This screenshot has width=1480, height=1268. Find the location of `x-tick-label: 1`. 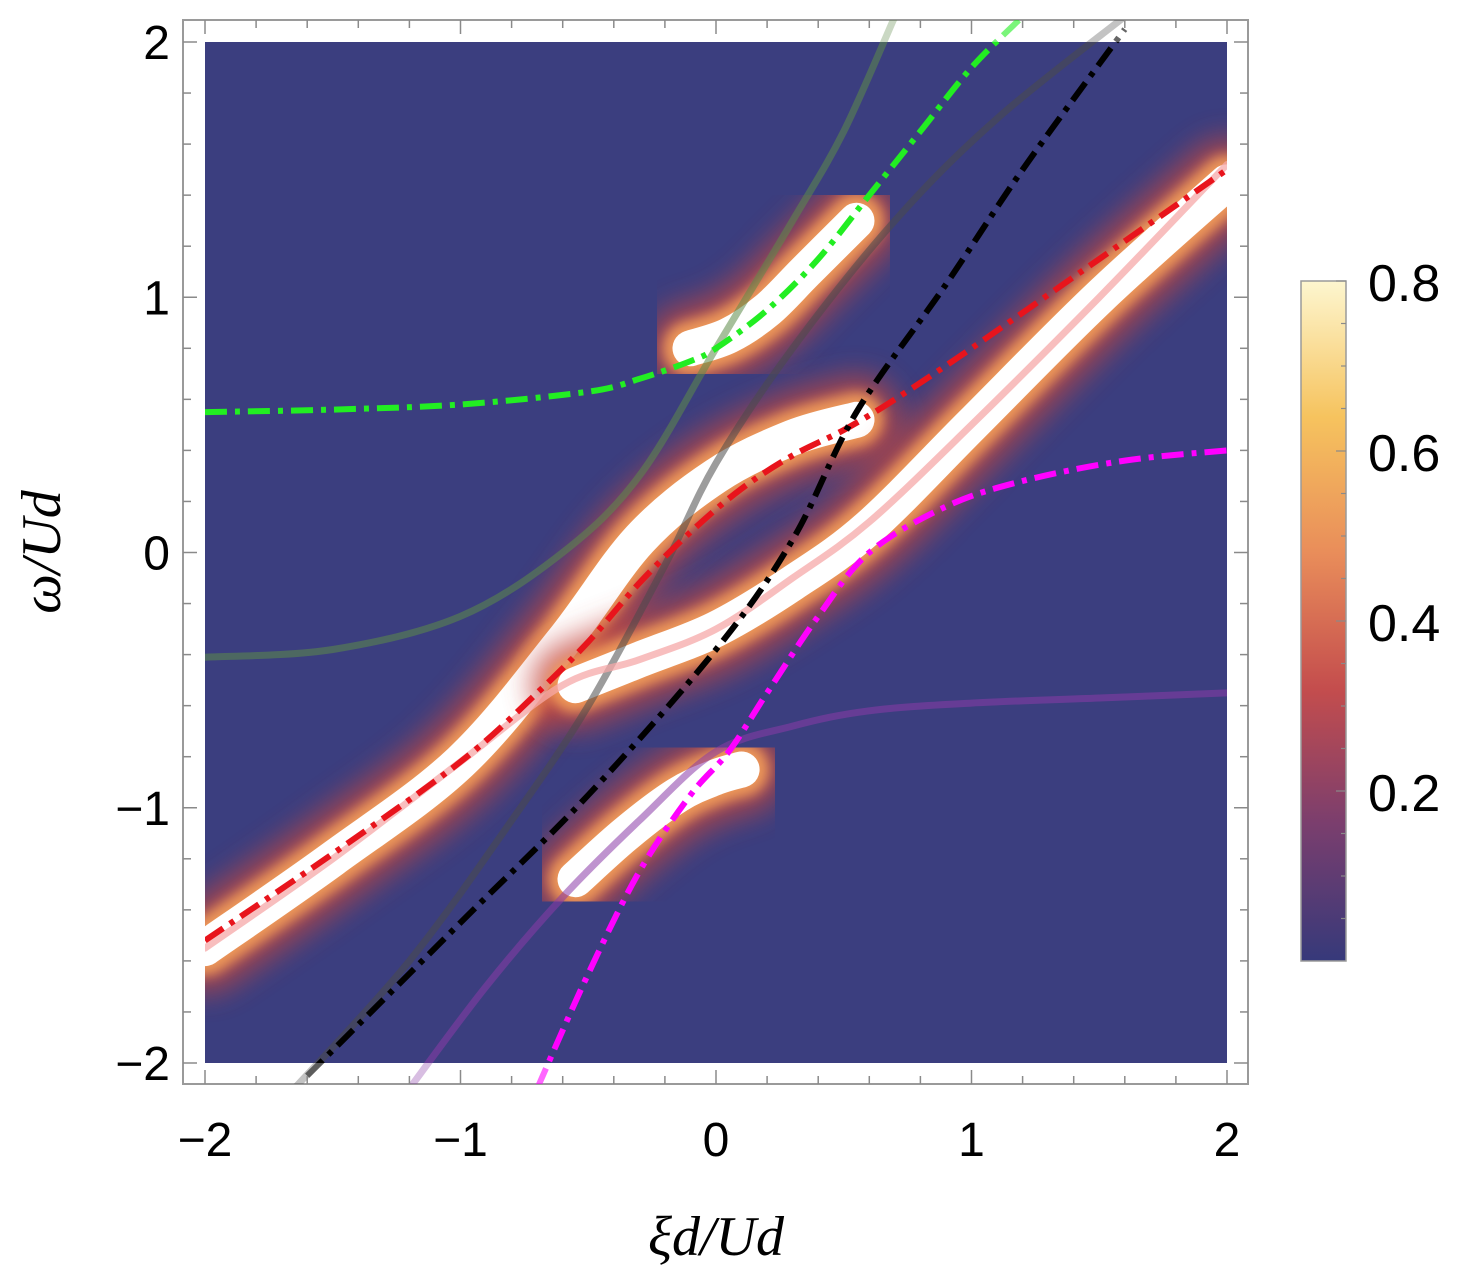

x-tick-label: 1 is located at coordinates (971, 1140).